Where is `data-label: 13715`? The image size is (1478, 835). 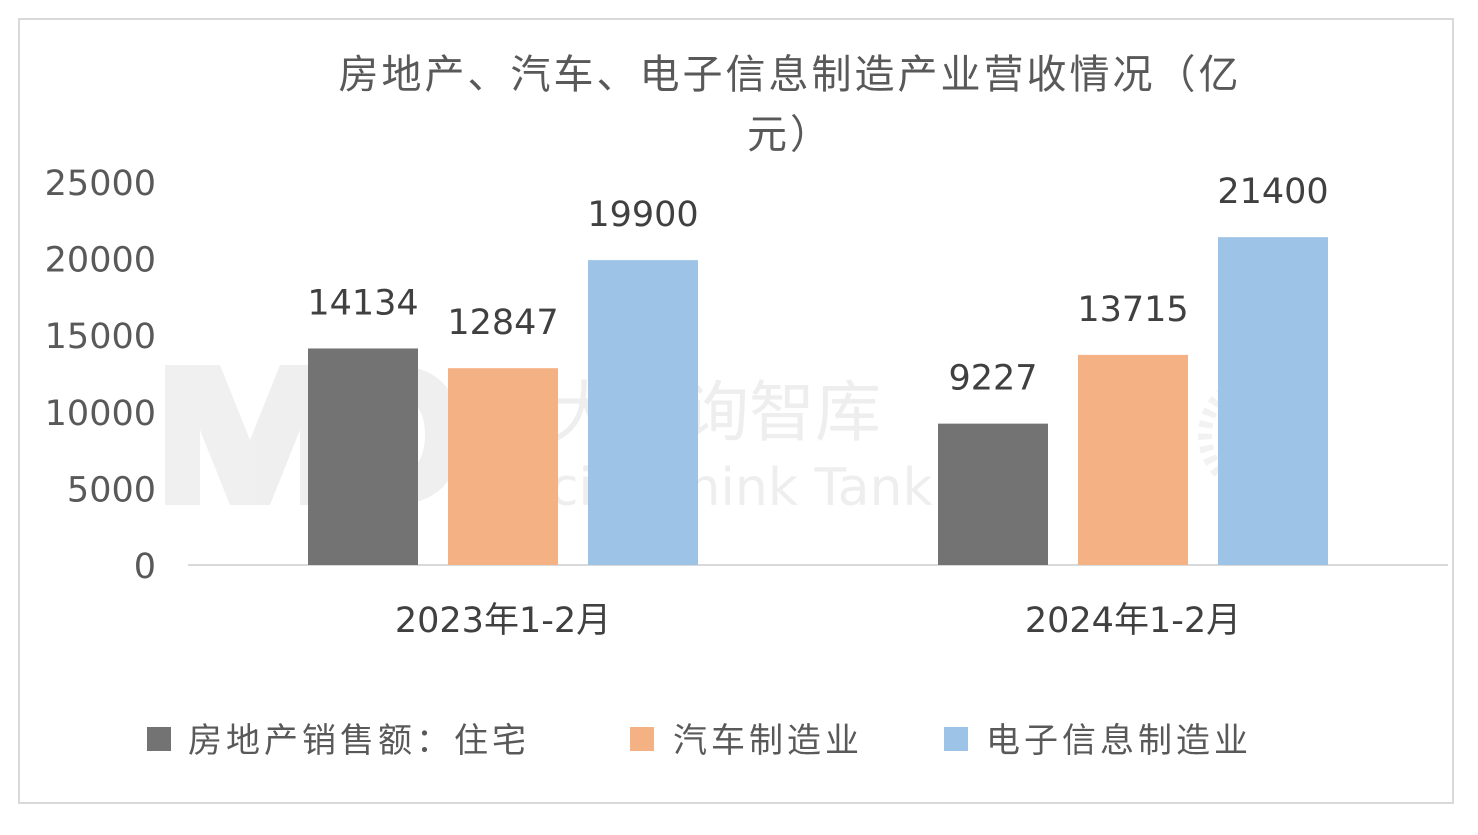
data-label: 13715 is located at coordinates (1132, 310).